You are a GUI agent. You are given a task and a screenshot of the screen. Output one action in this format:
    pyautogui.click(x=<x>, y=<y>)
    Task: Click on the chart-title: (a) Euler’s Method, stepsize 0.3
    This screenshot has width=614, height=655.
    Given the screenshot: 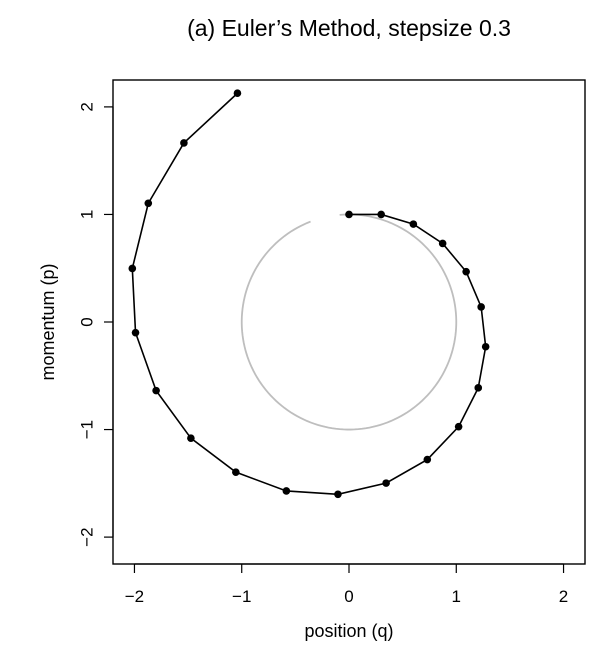 What is the action you would take?
    pyautogui.click(x=349, y=28)
    